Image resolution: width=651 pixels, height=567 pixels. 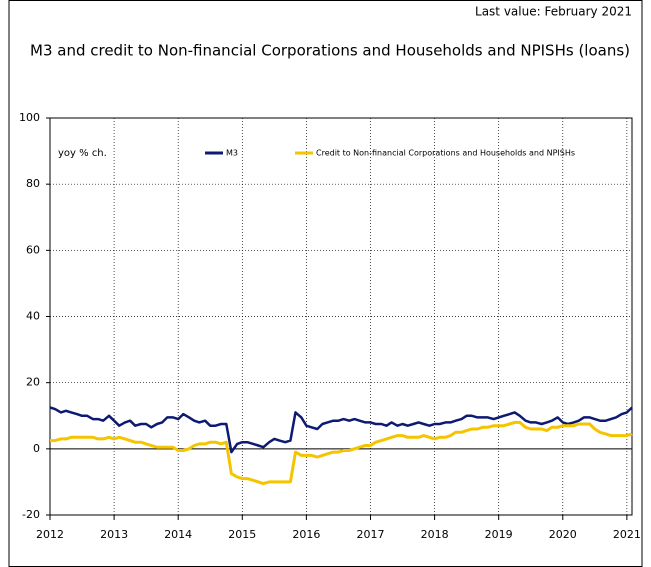 What do you see at coordinates (242, 534) in the screenshot?
I see `x-tick-label: 2015` at bounding box center [242, 534].